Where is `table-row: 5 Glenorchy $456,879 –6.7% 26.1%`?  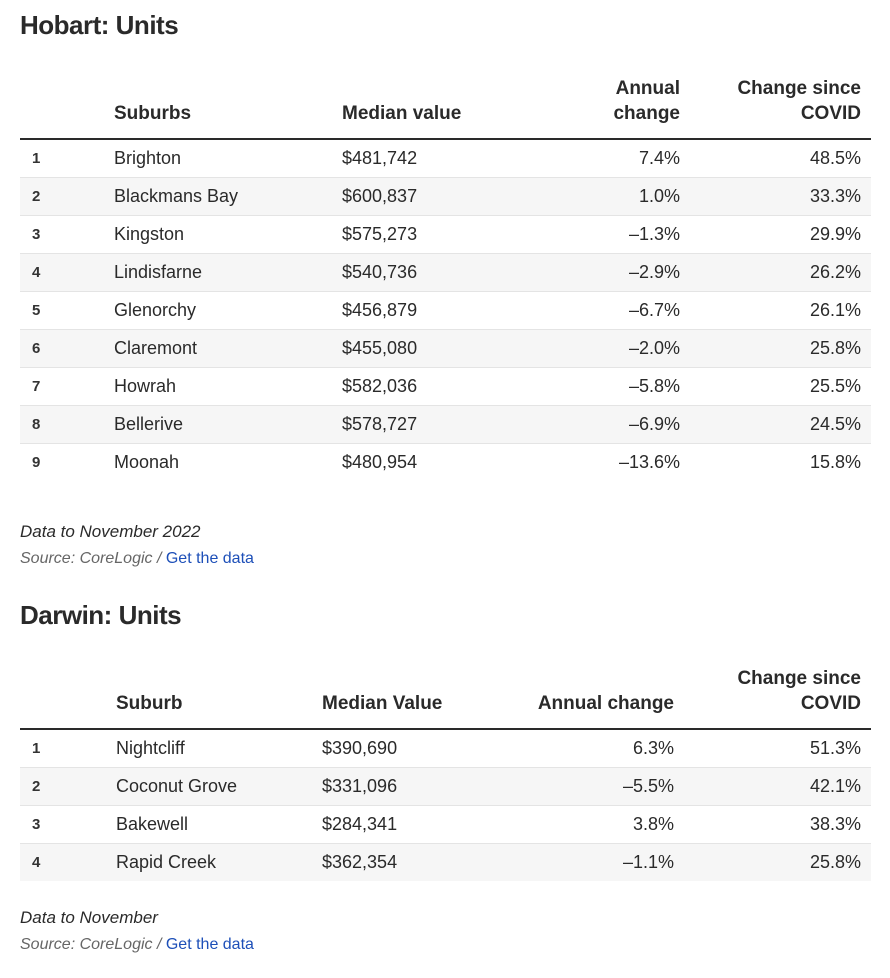 table-row: 5 Glenorchy $456,879 –6.7% 26.1% is located at coordinates (445, 310).